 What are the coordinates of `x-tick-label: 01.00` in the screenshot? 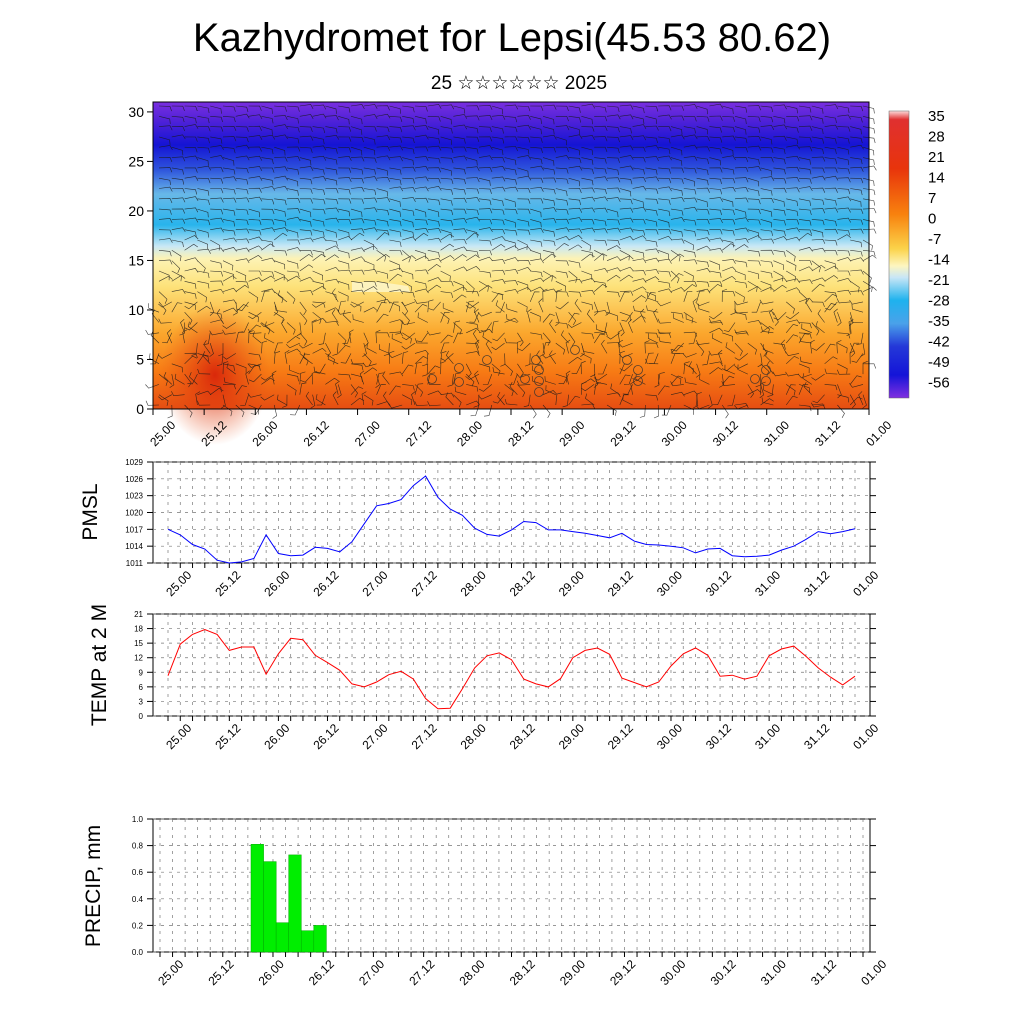 It's located at (878, 433).